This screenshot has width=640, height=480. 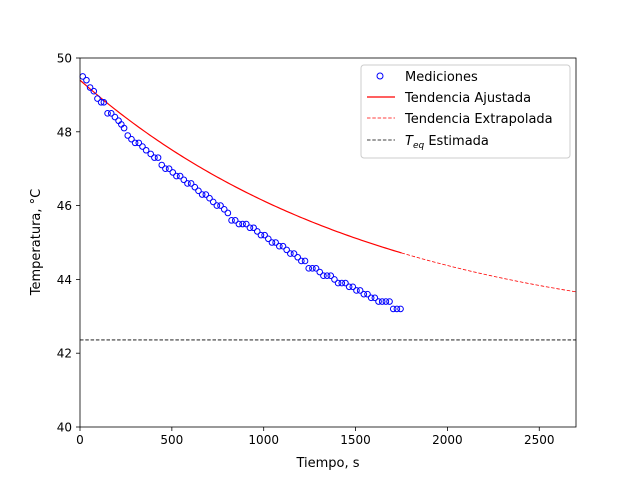 What do you see at coordinates (36, 242) in the screenshot?
I see `y-axis-label: Temperatura, °C` at bounding box center [36, 242].